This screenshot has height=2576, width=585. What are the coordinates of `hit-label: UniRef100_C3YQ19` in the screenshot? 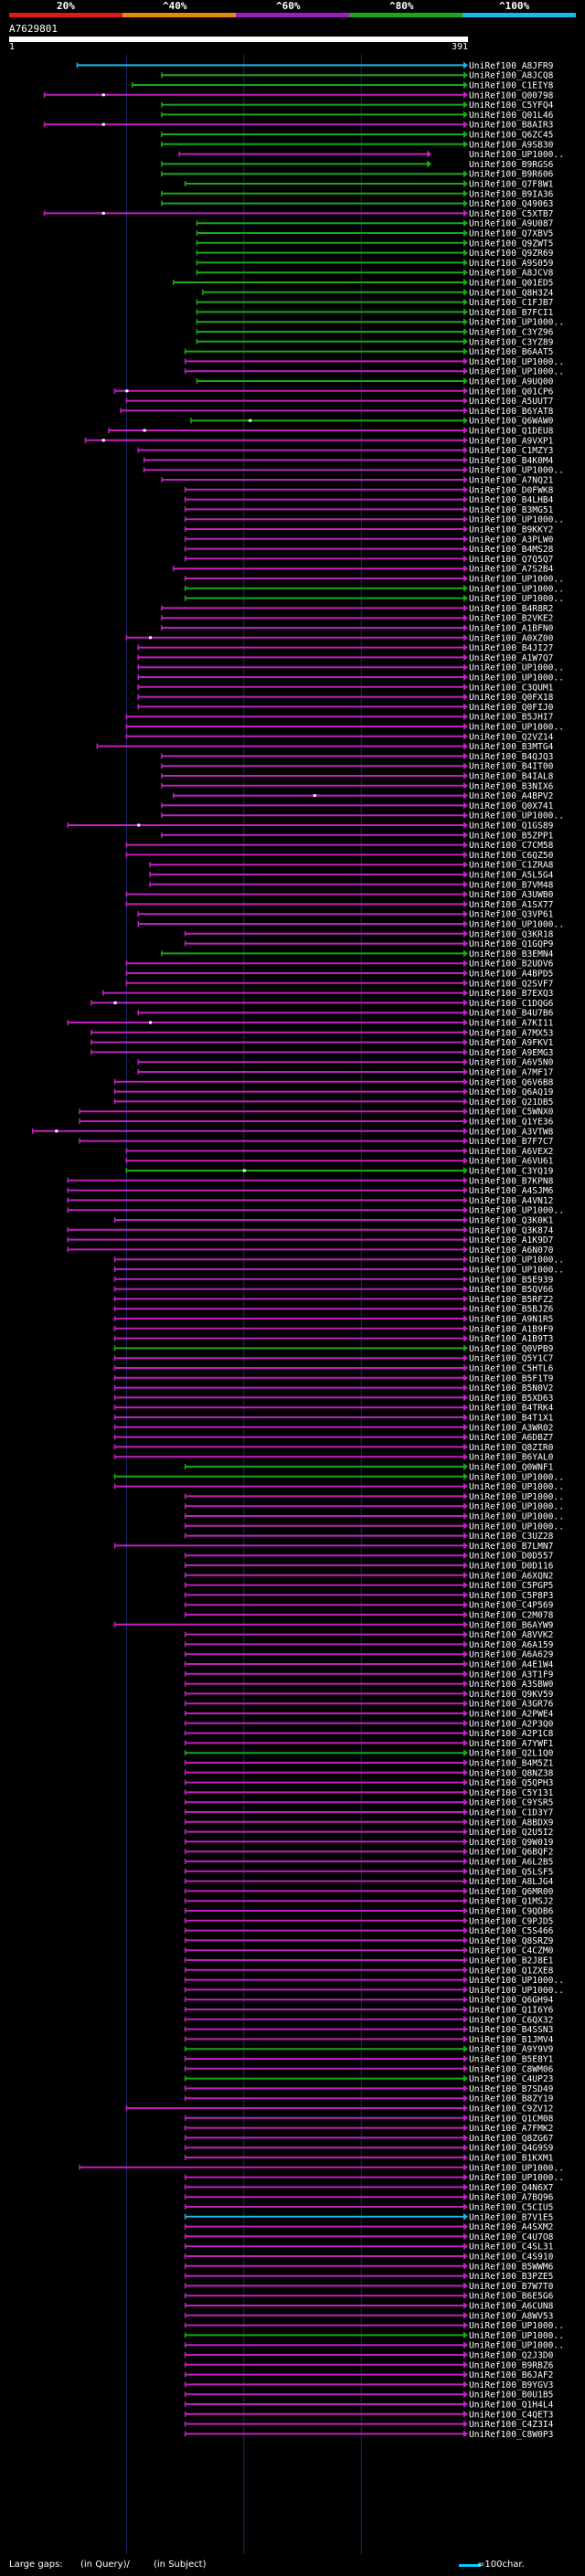 It's located at (512, 1172).